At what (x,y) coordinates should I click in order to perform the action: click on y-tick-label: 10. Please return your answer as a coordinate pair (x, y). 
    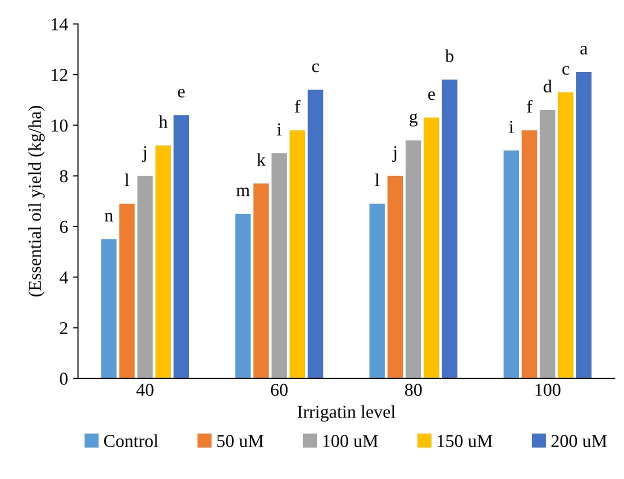
    Looking at the image, I should click on (60, 125).